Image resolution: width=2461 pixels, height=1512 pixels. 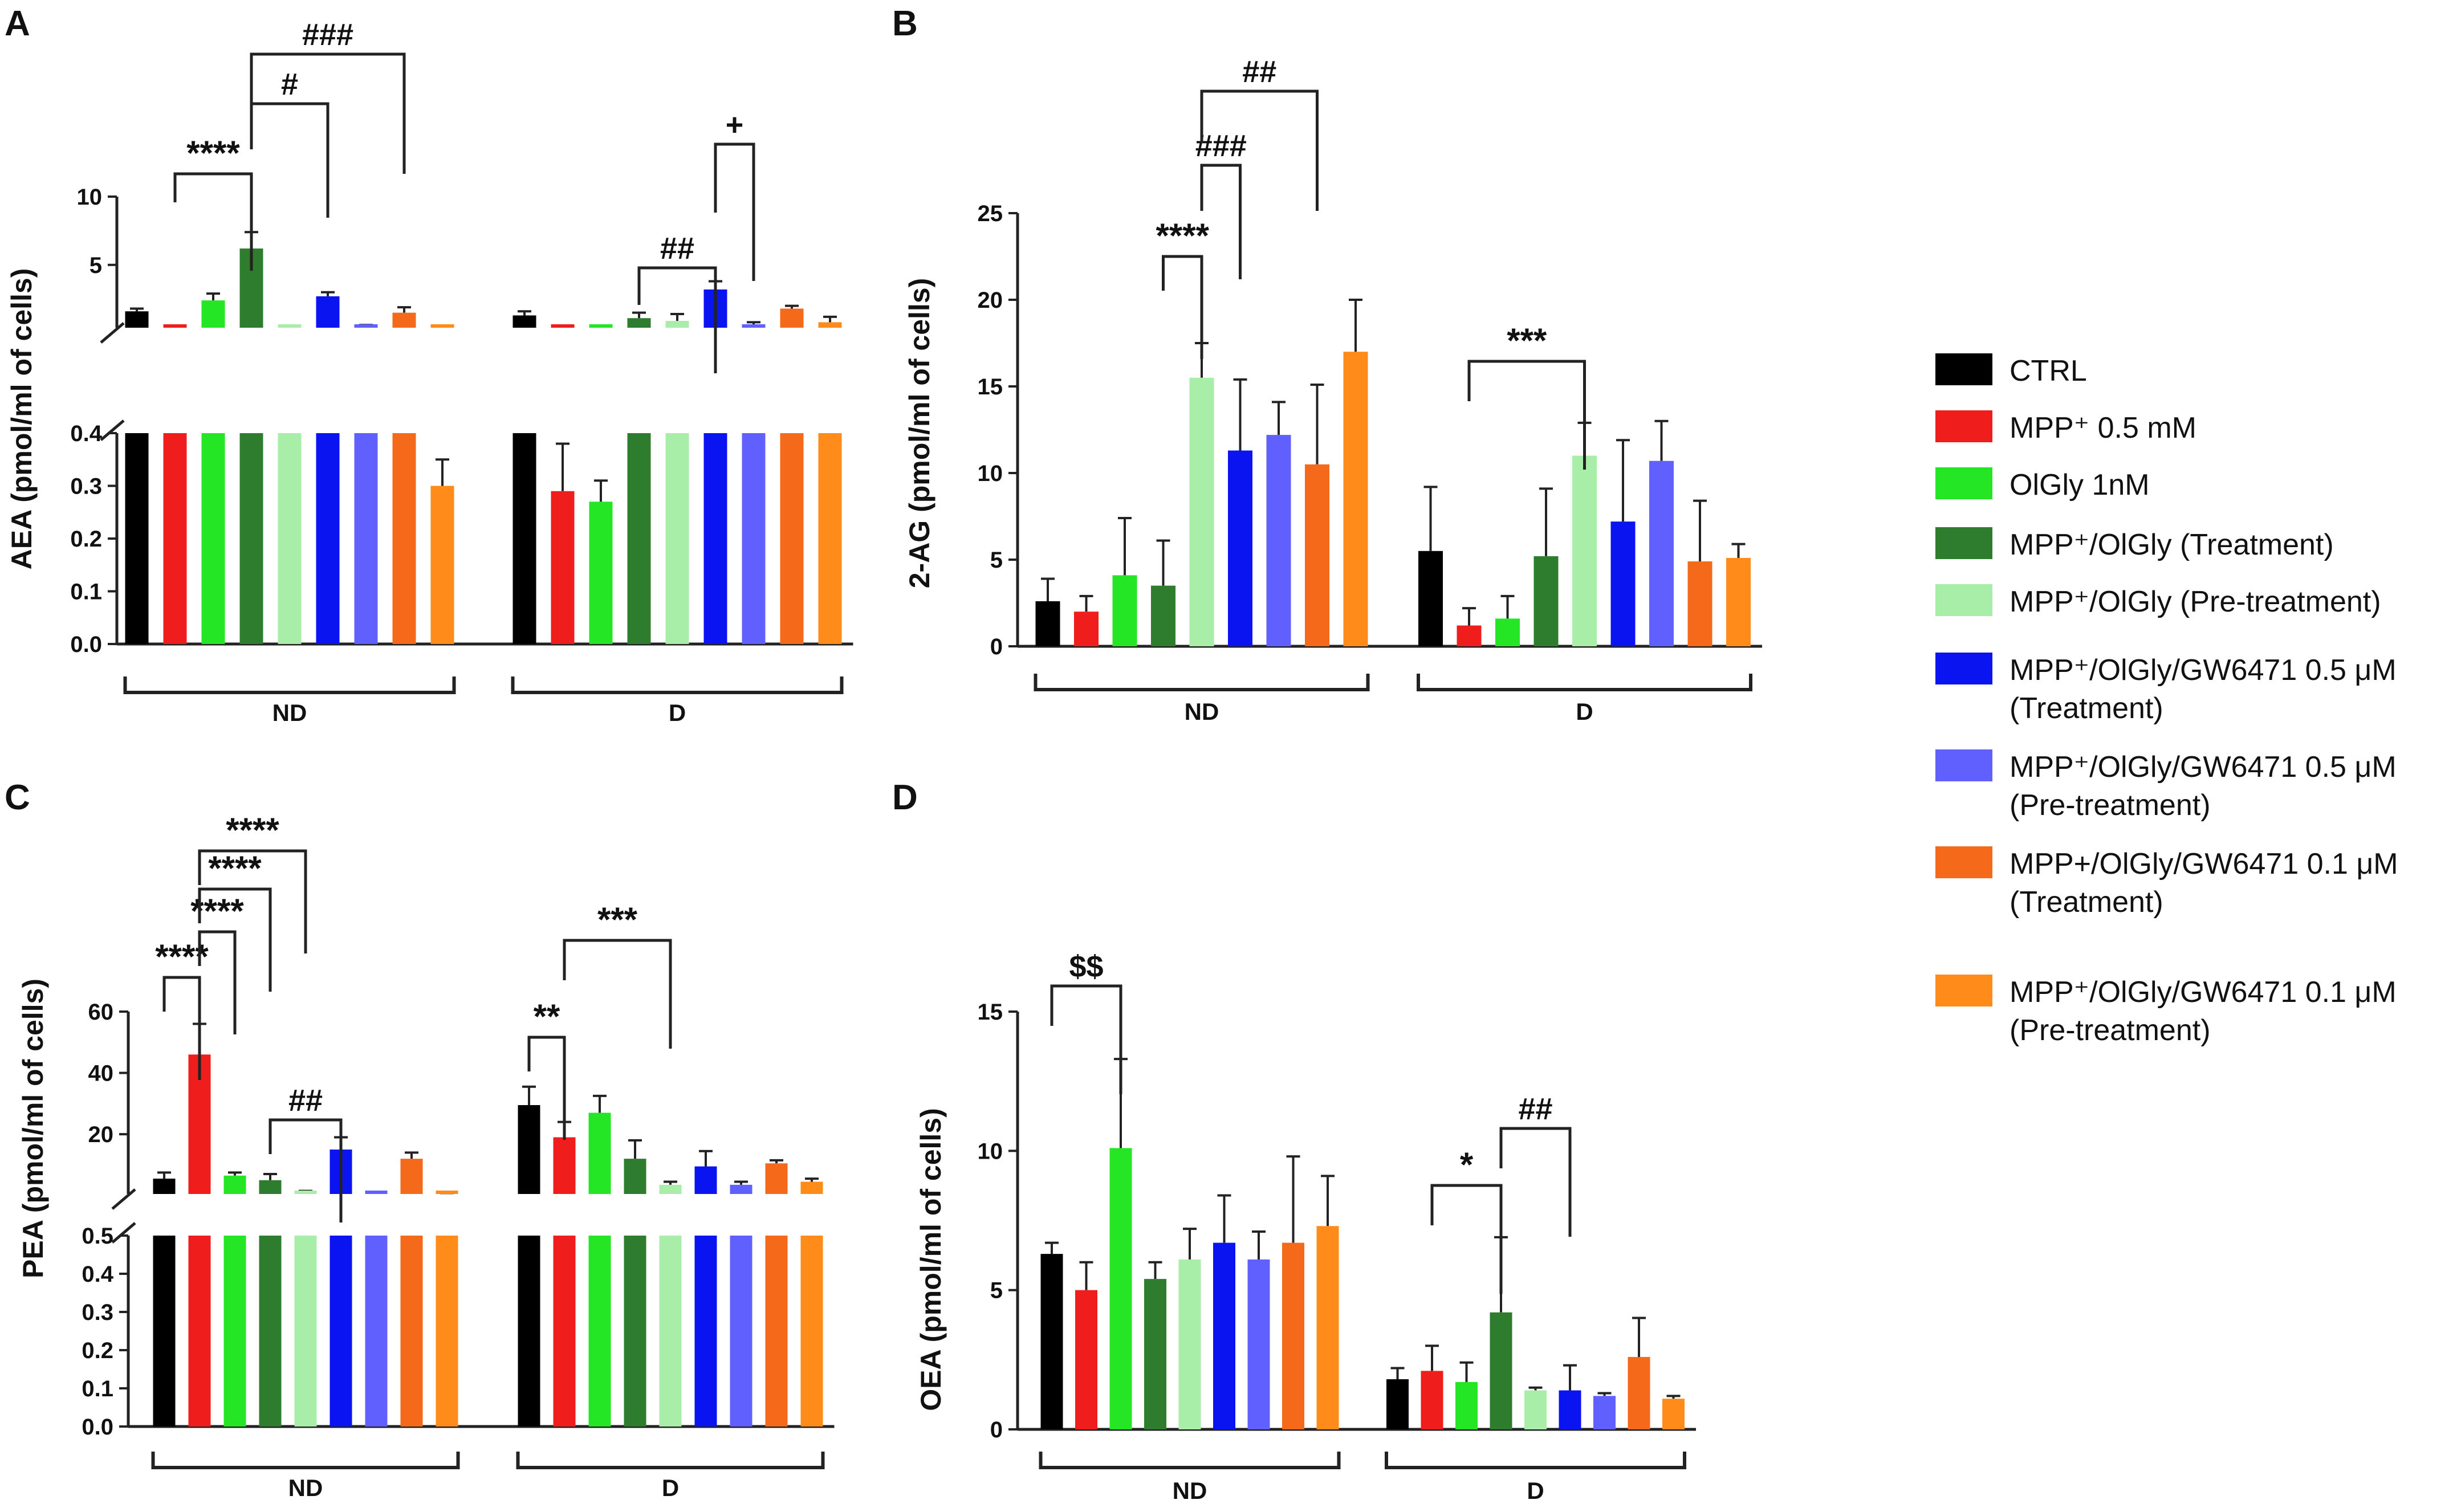 I want to click on y-tick-label-a: 5, so click(x=96, y=265).